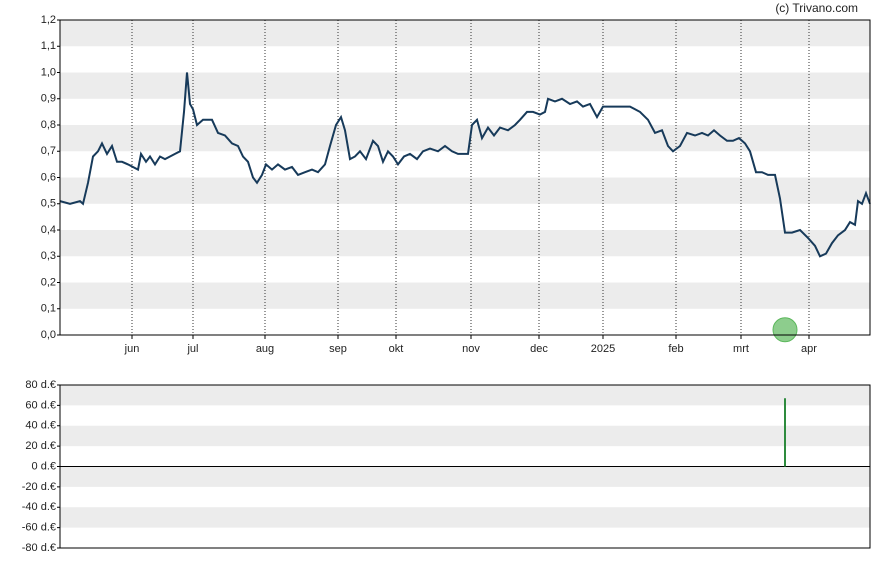 This screenshot has height=565, width=888. I want to click on y-tick-label: 0,4, so click(48, 230).